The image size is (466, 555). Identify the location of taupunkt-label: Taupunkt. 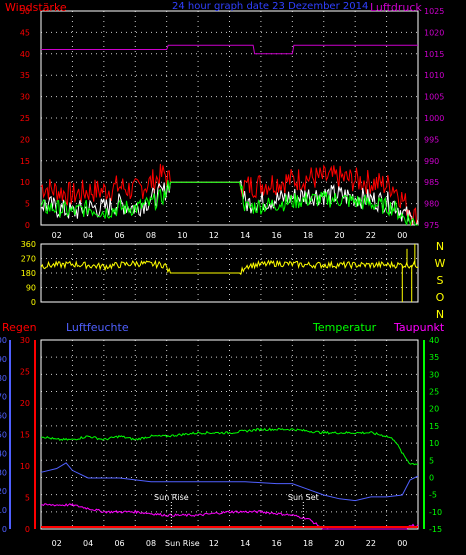
(419, 327).